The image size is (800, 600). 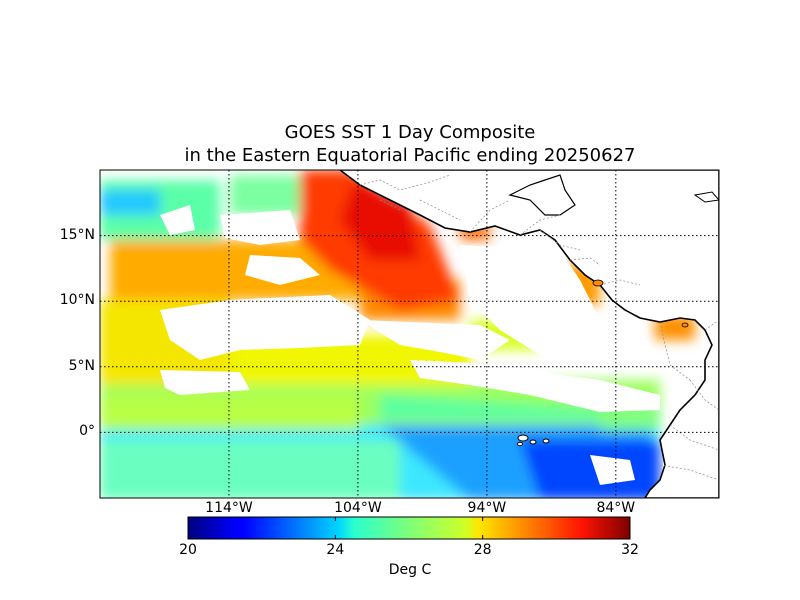 What do you see at coordinates (77, 234) in the screenshot?
I see `latitude-label: 15°N` at bounding box center [77, 234].